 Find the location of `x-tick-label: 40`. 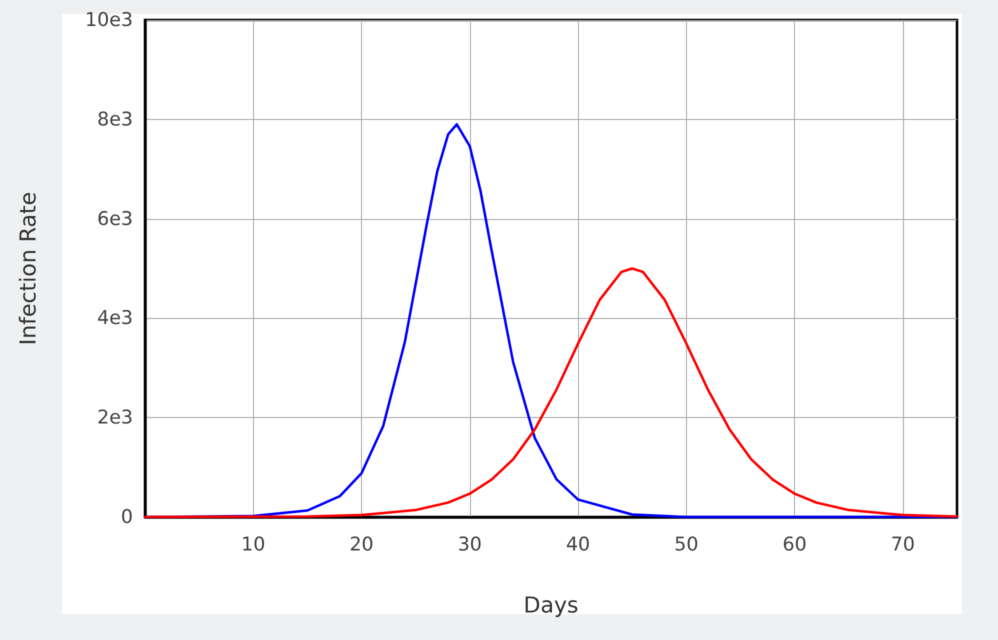

x-tick-label: 40 is located at coordinates (578, 545).